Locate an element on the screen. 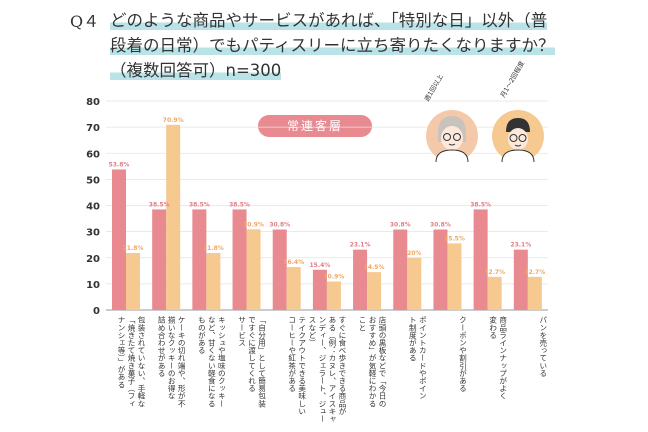  data-label-series-2-3: 30.9% is located at coordinates (253, 224).